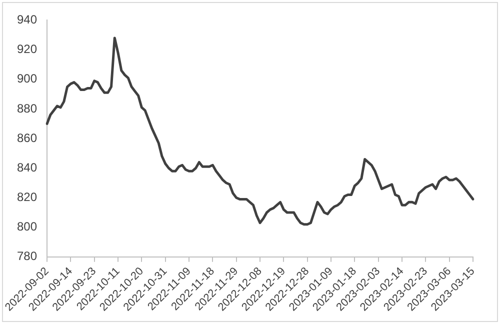 Image resolution: width=500 pixels, height=324 pixels. I want to click on y-tick-label: 800, so click(27, 227).